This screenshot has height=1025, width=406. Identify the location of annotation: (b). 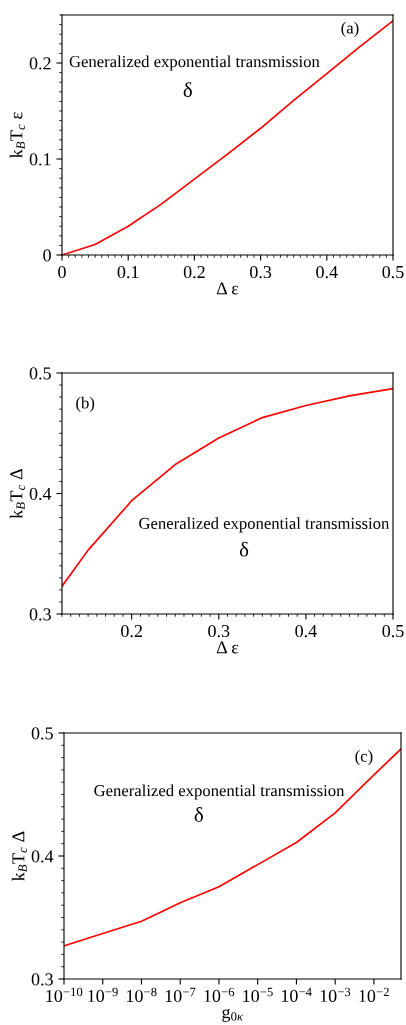
(85, 404).